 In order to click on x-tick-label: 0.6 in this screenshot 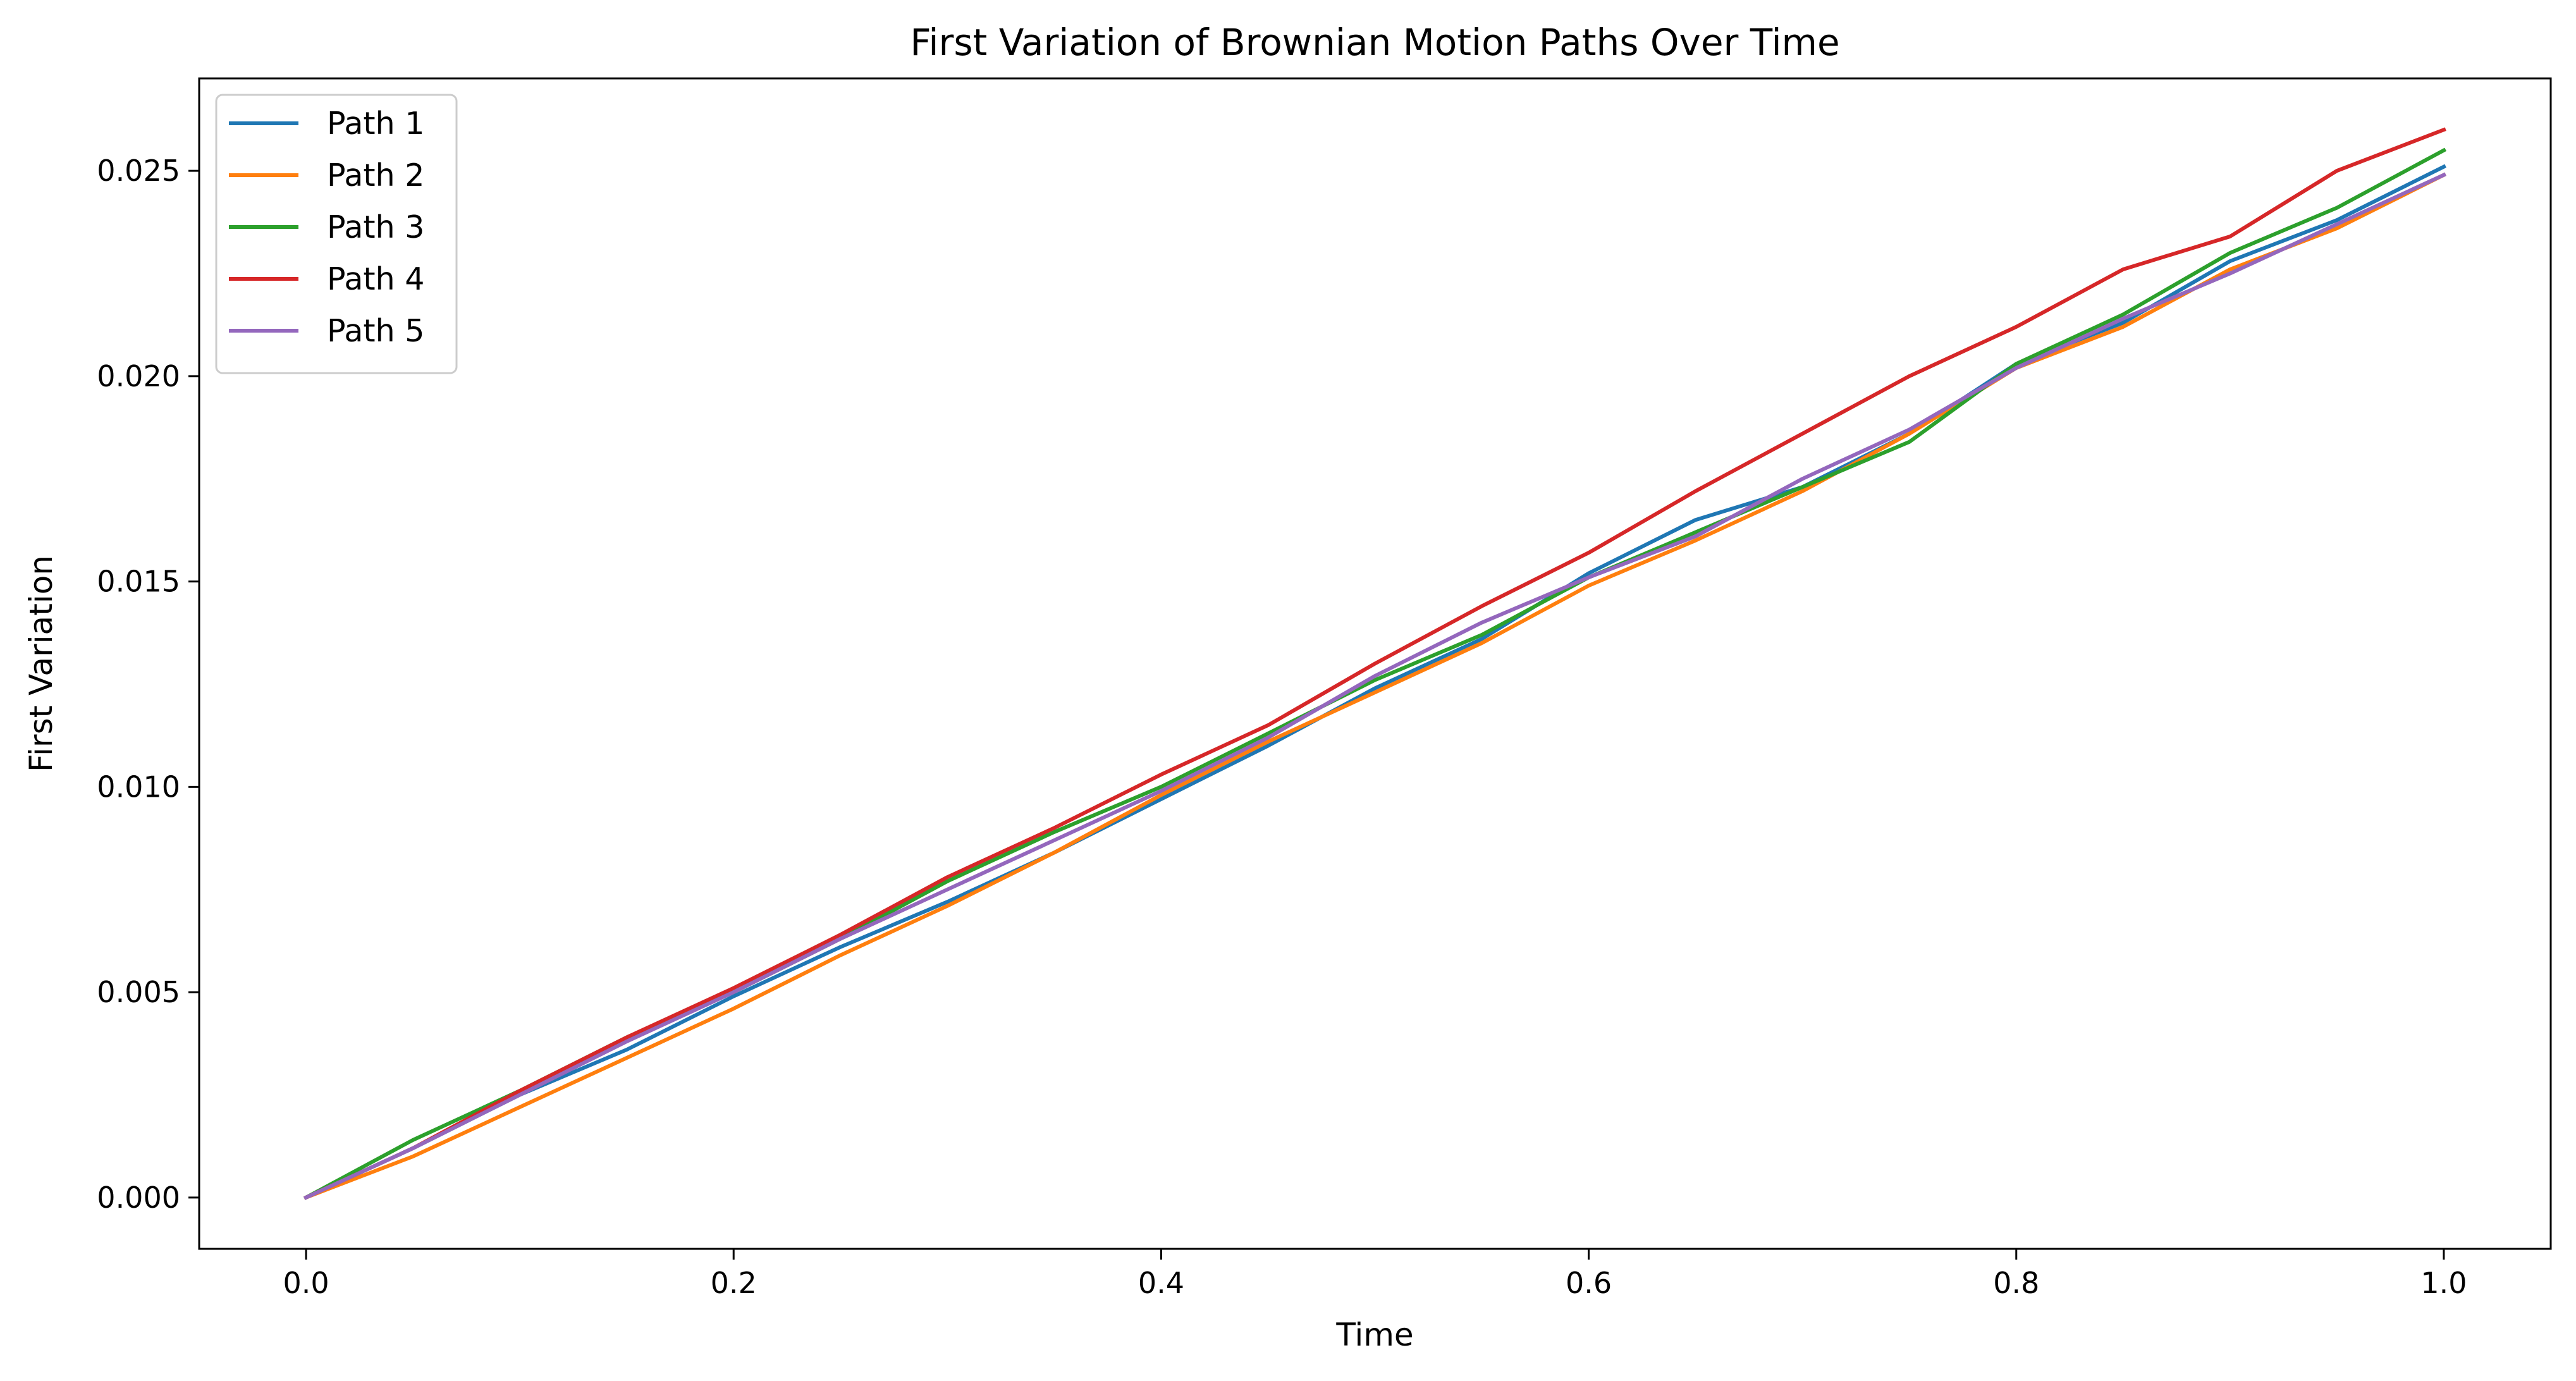, I will do `click(1589, 1283)`.